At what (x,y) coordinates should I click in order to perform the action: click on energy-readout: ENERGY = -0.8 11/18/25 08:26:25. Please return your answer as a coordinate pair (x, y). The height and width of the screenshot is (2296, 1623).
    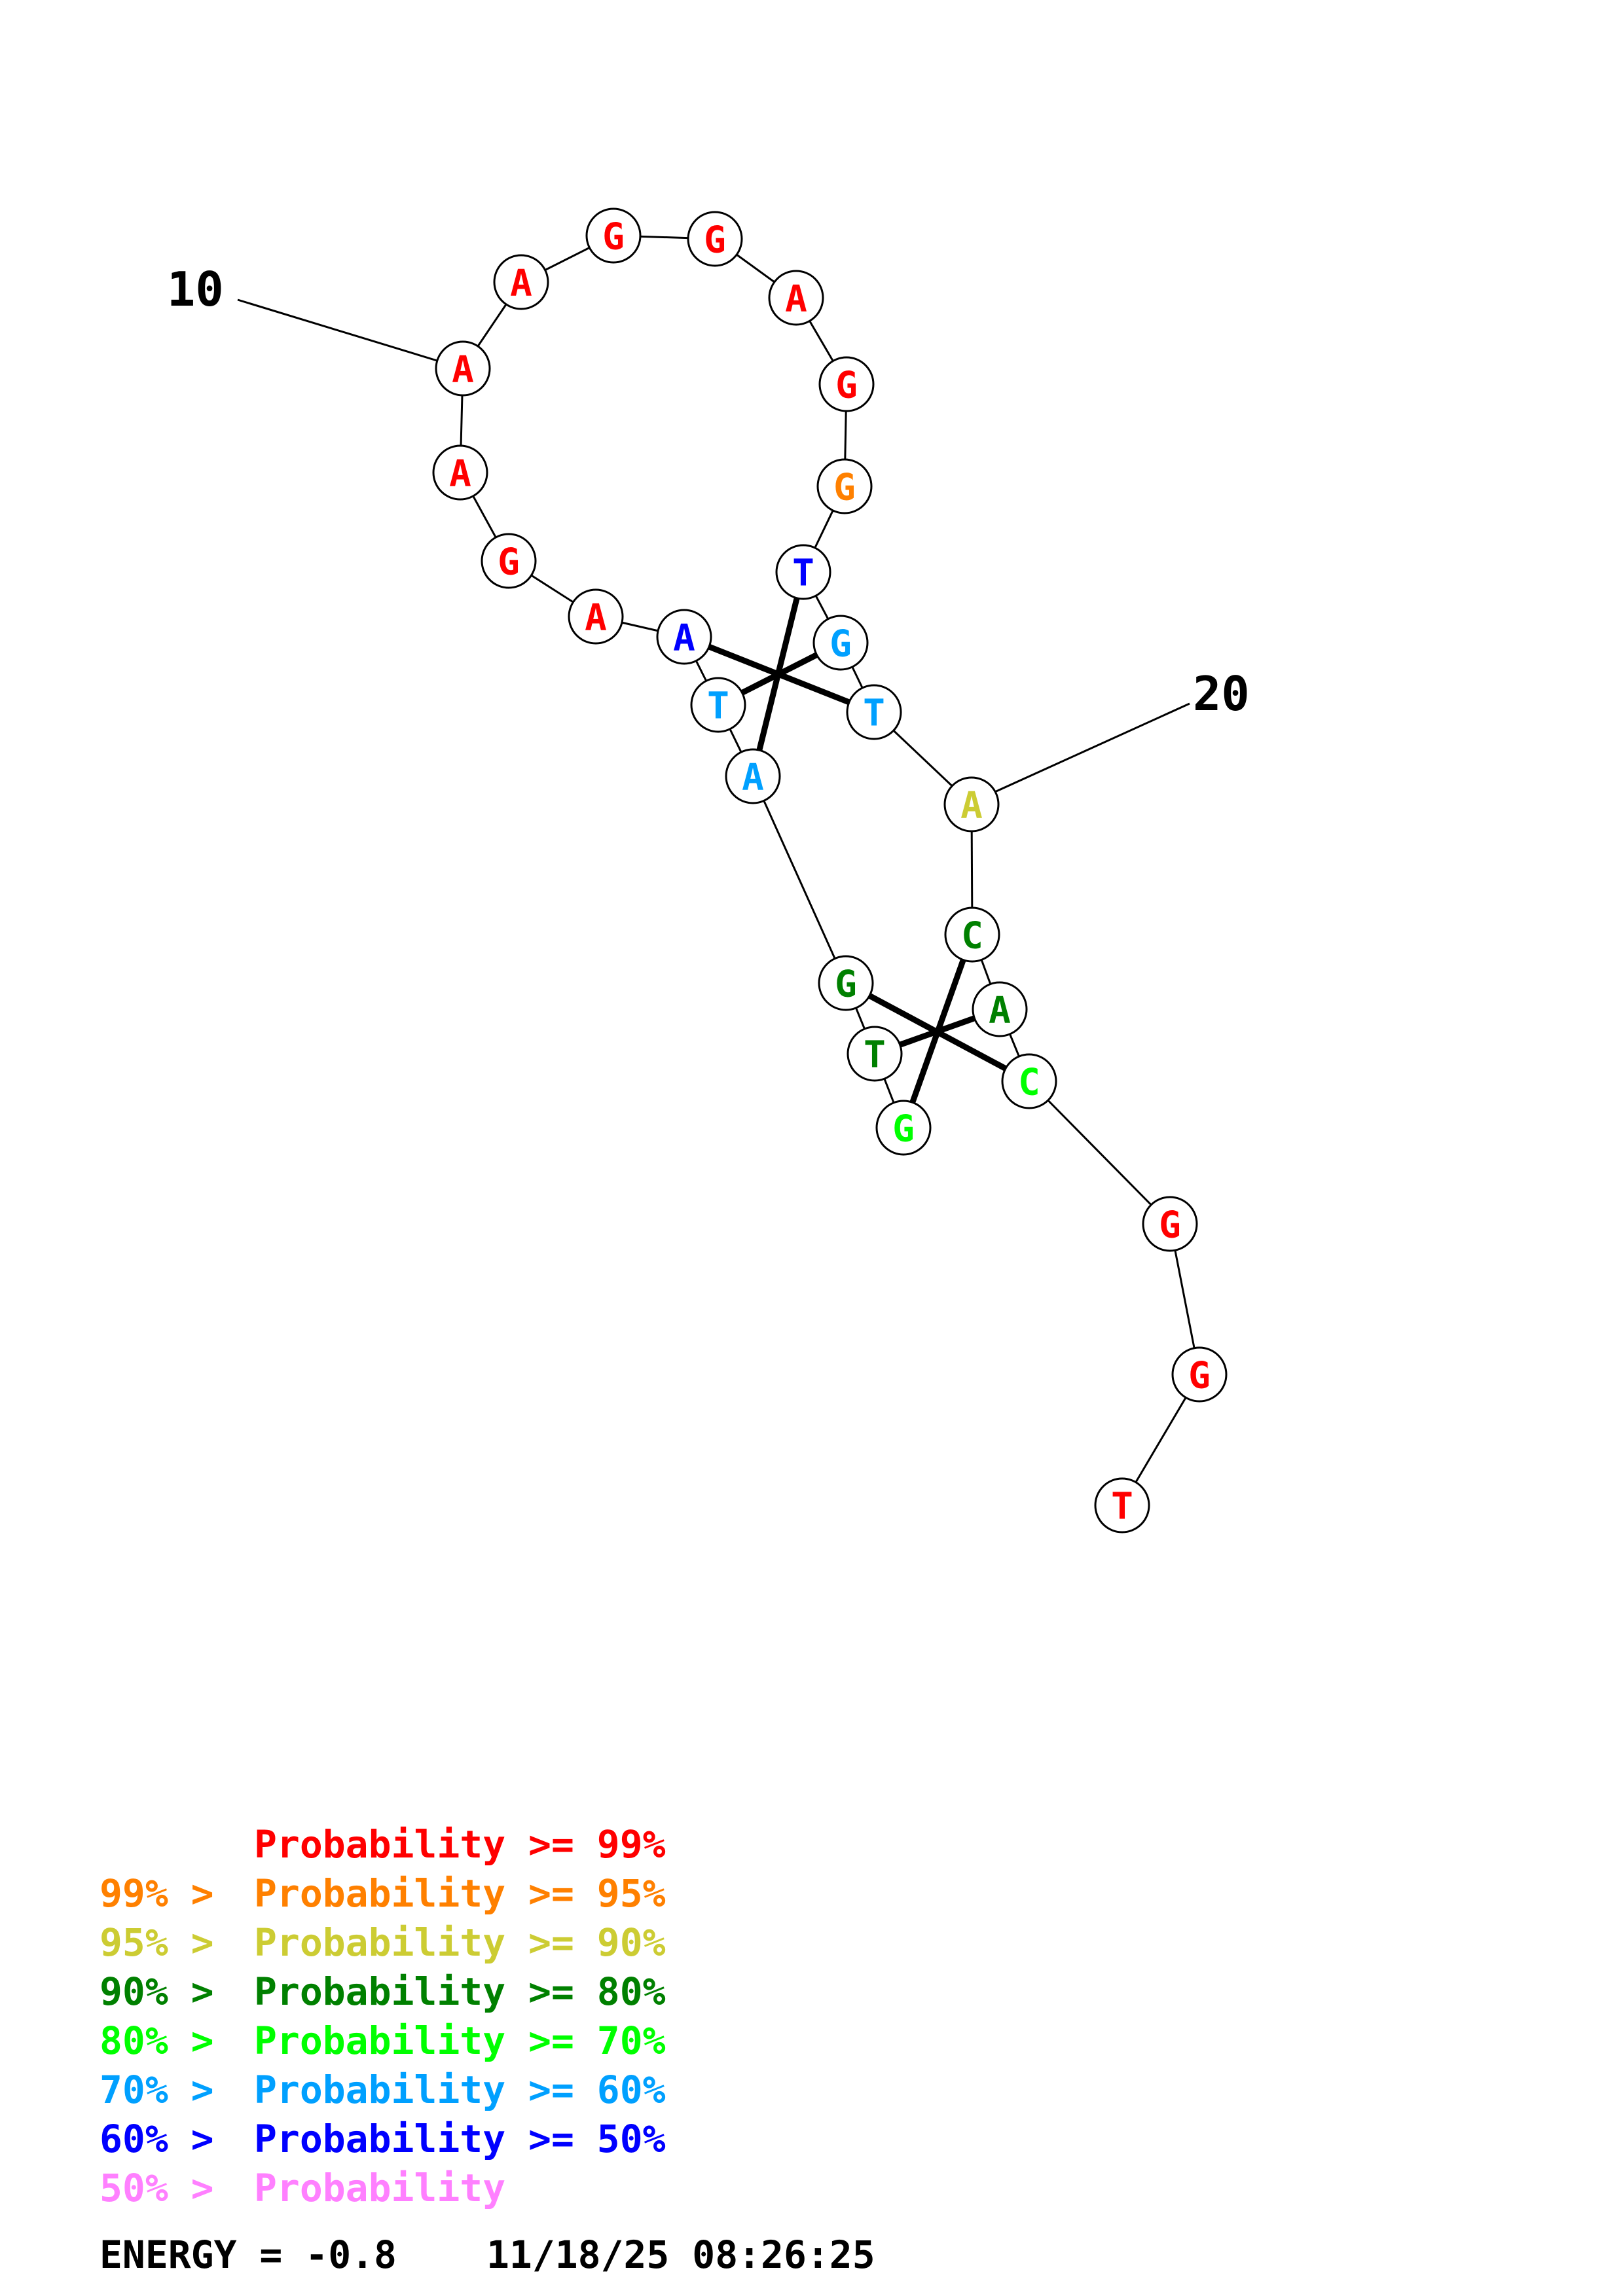
    Looking at the image, I should click on (487, 2255).